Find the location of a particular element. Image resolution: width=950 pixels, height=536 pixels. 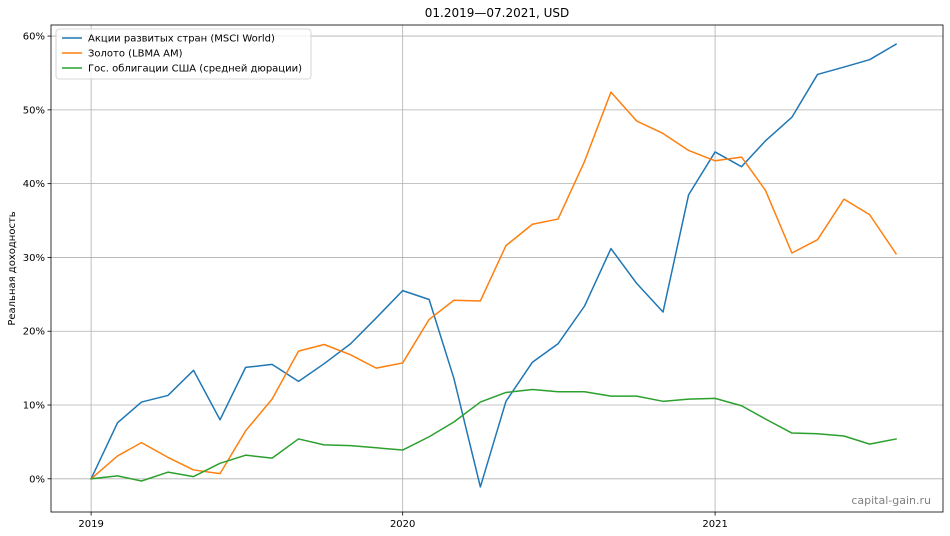

legend-box is located at coordinates (183, 54).